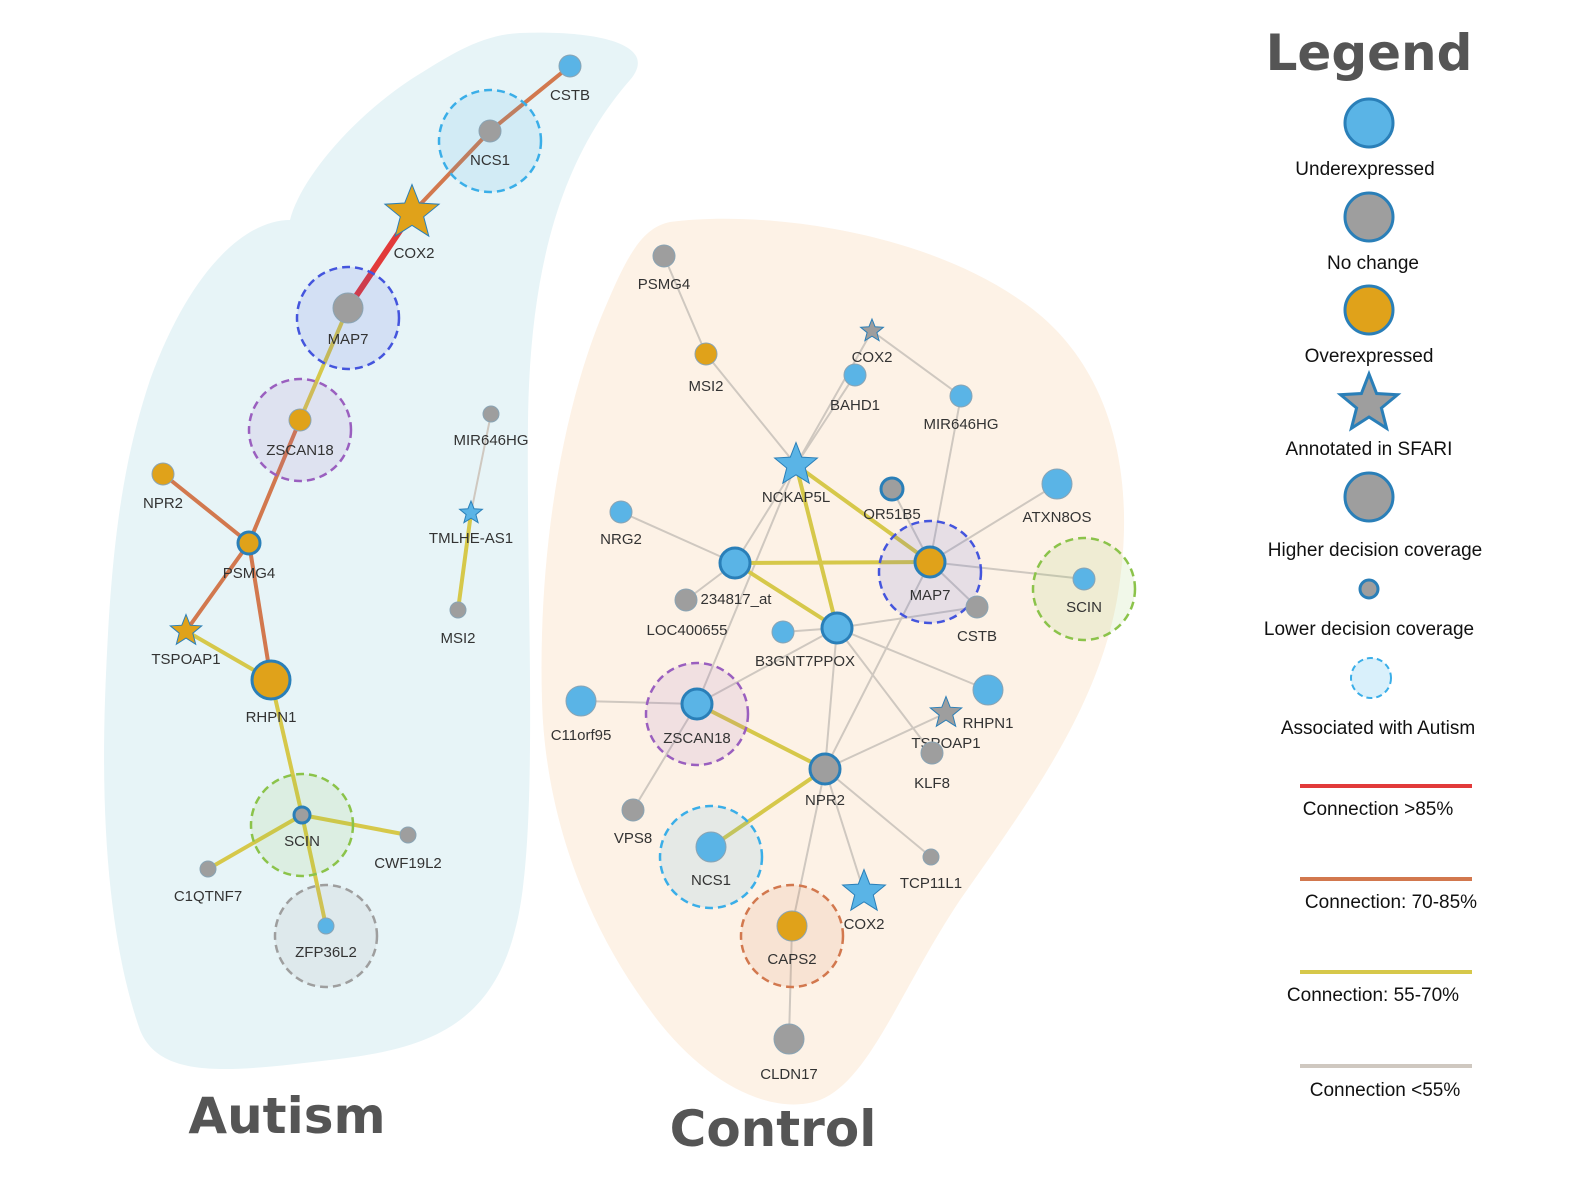  Describe the element at coordinates (805, 661) in the screenshot. I see `gene-label: B3GNT7PPOX` at that location.